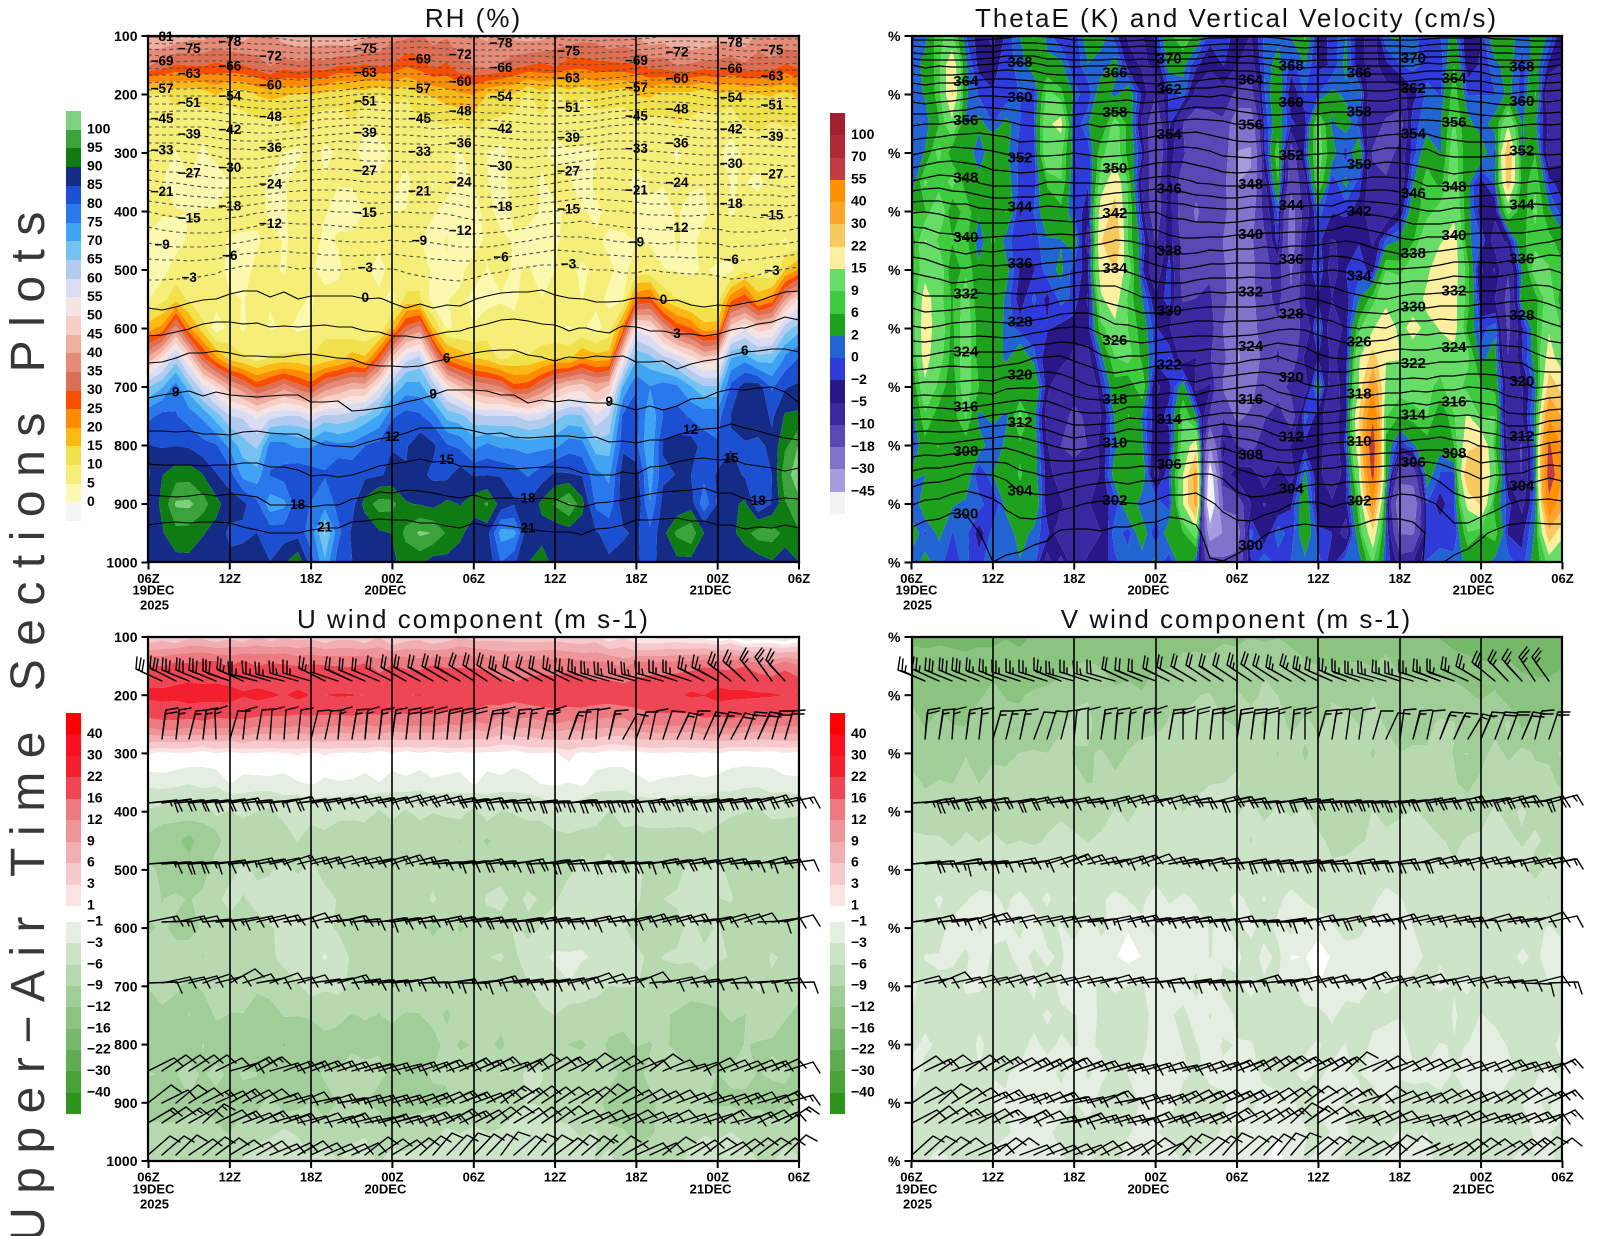 The width and height of the screenshot is (1600, 1236). I want to click on svg-text: −22, so click(863, 1049).